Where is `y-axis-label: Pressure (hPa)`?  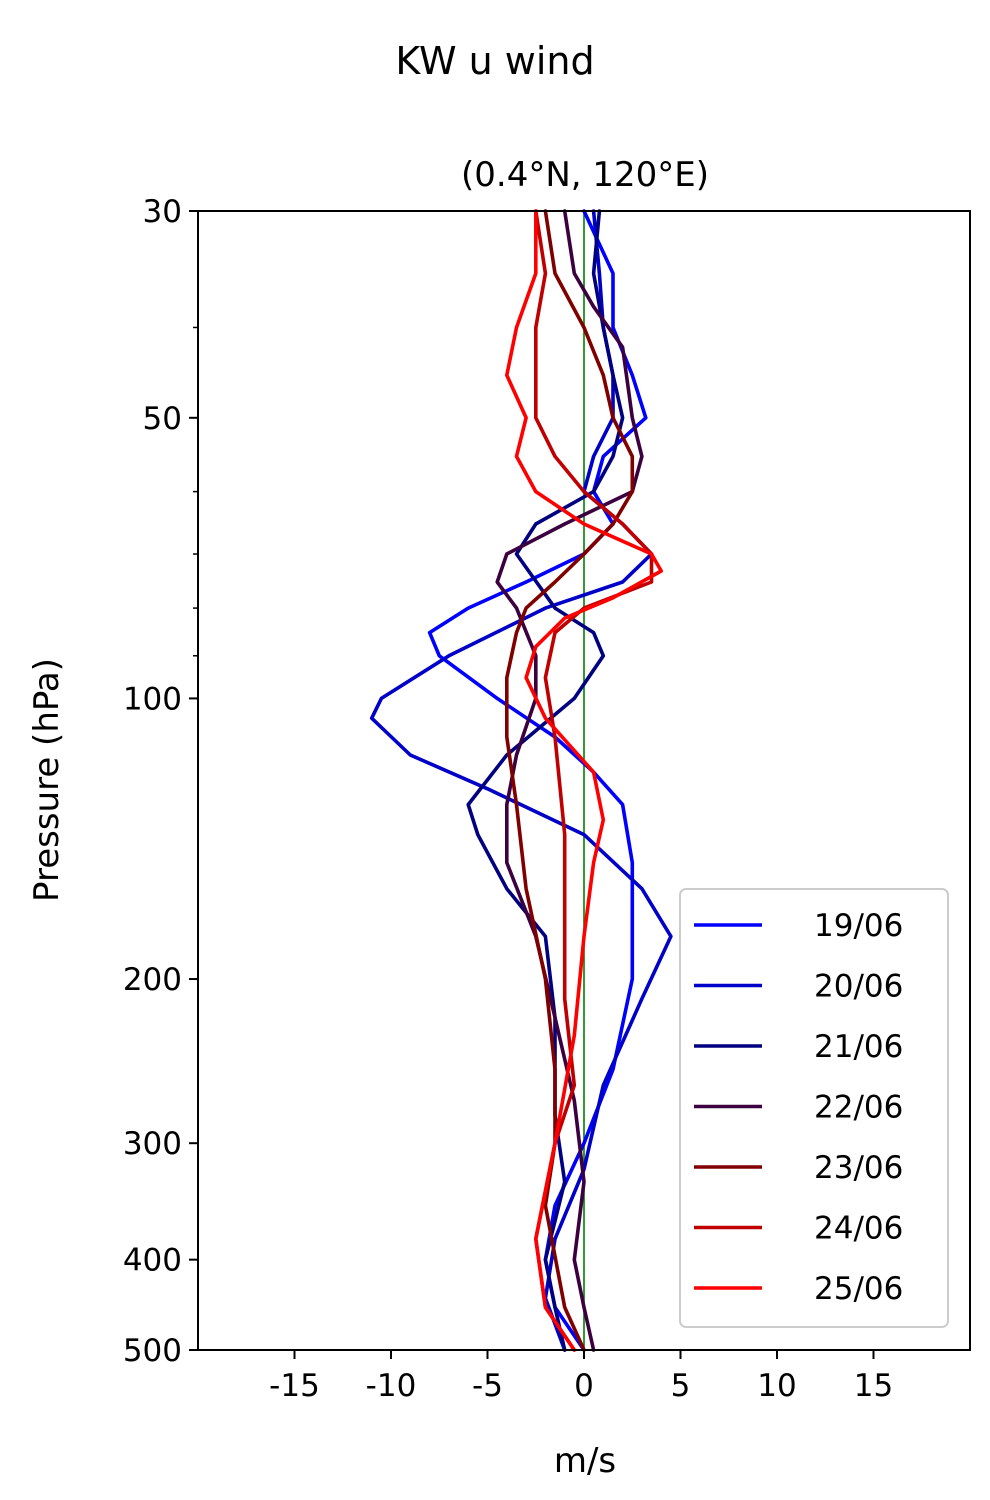
y-axis-label: Pressure (hPa) is located at coordinates (47, 780).